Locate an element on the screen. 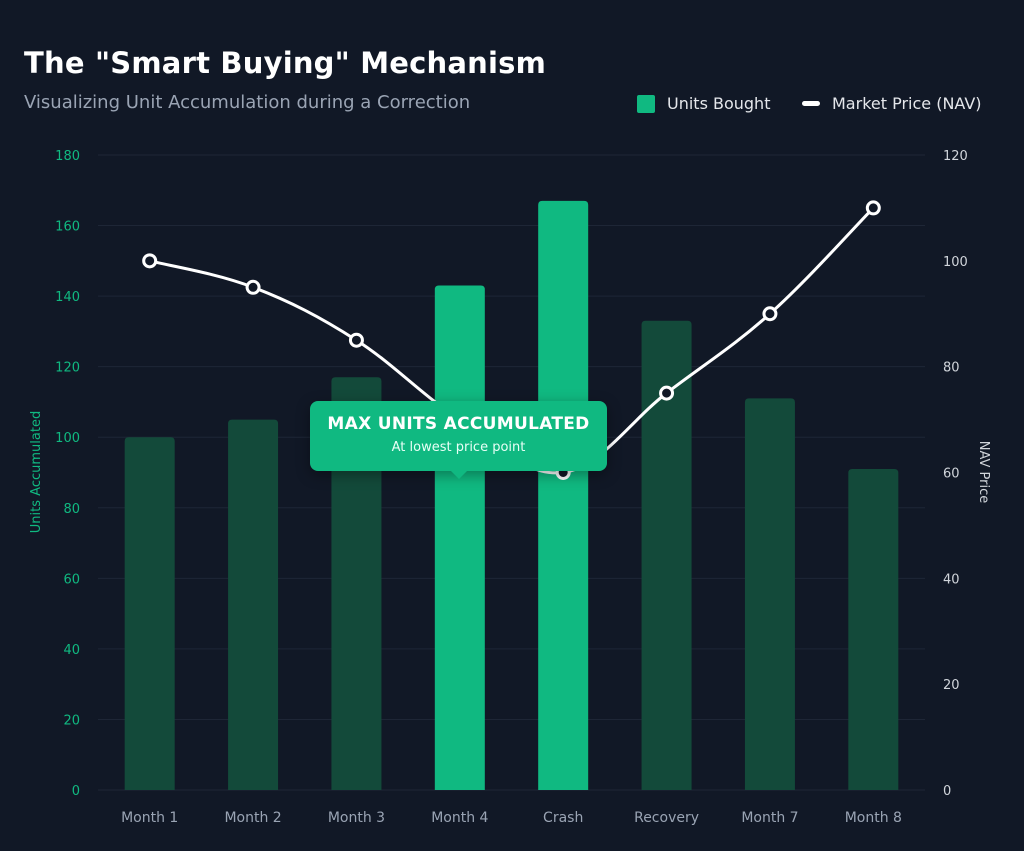  legend-item-price: Market Price (NAV) is located at coordinates (892, 103).